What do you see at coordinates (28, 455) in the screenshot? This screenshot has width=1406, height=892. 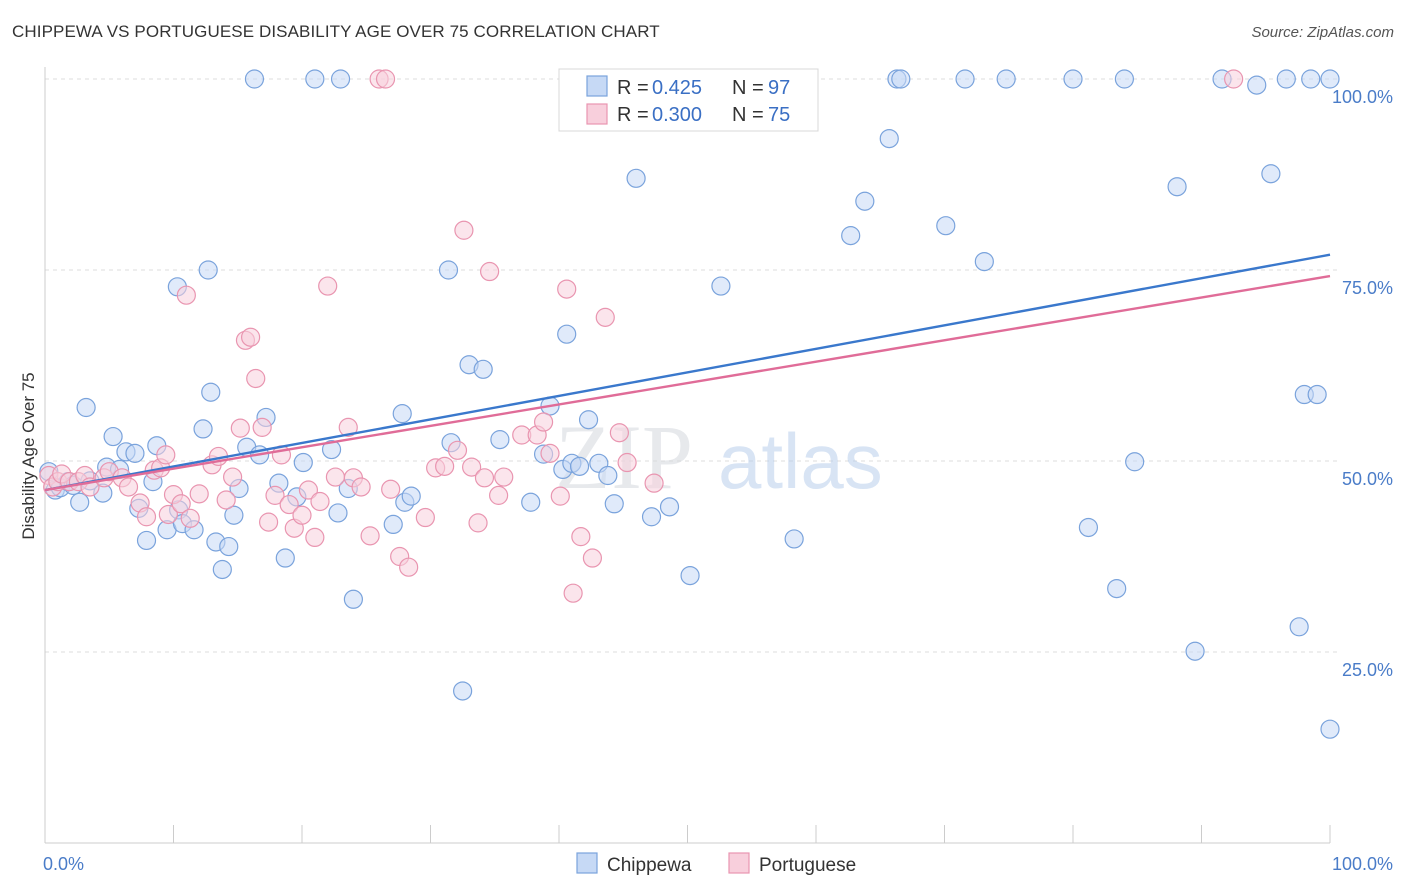 I see `y-axis-label: Disability Age Over 75` at bounding box center [28, 455].